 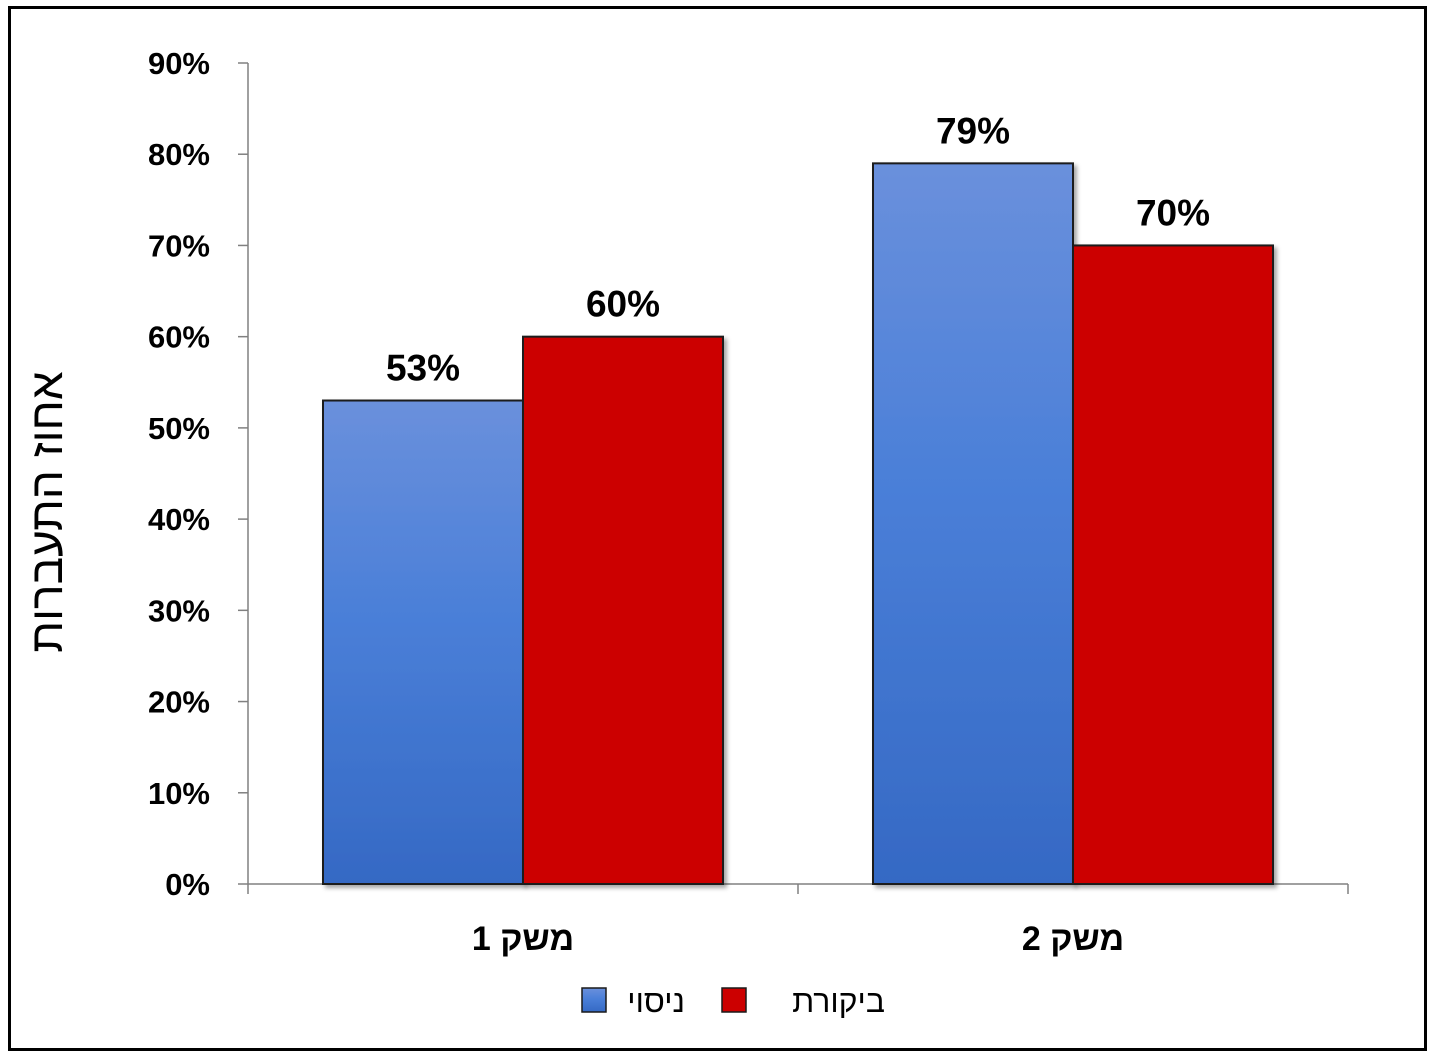 What do you see at coordinates (1073, 939) in the screenshot?
I see `x-tick-label: משק 2` at bounding box center [1073, 939].